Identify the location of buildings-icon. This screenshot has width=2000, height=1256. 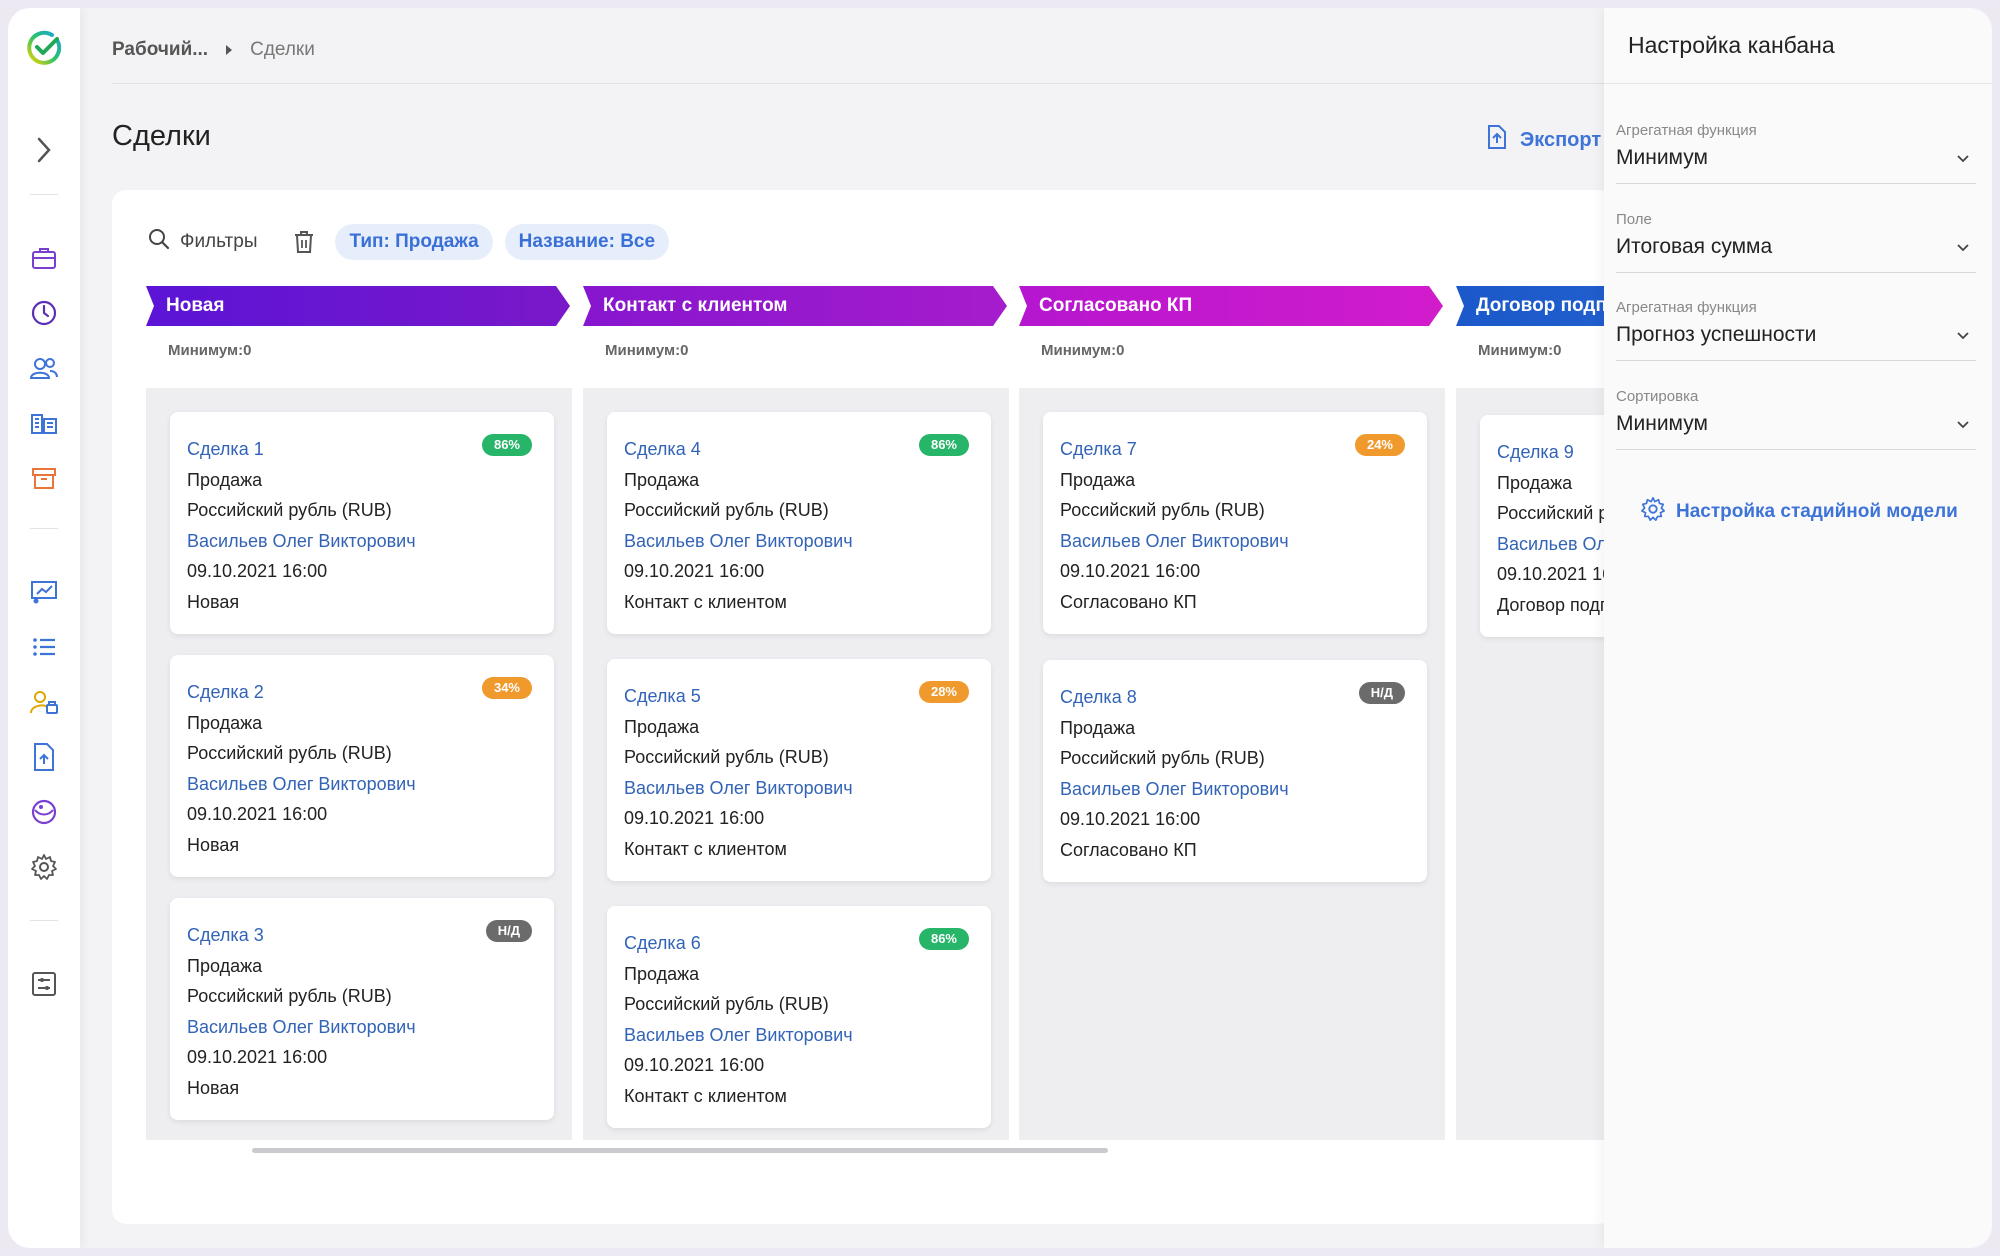
(44, 423).